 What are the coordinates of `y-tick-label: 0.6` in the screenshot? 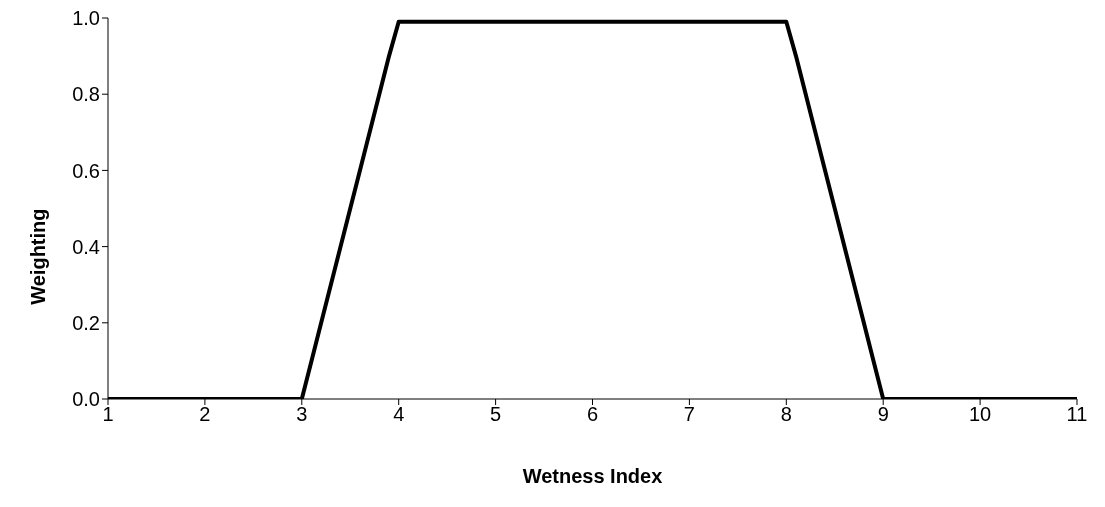 It's located at (86, 170).